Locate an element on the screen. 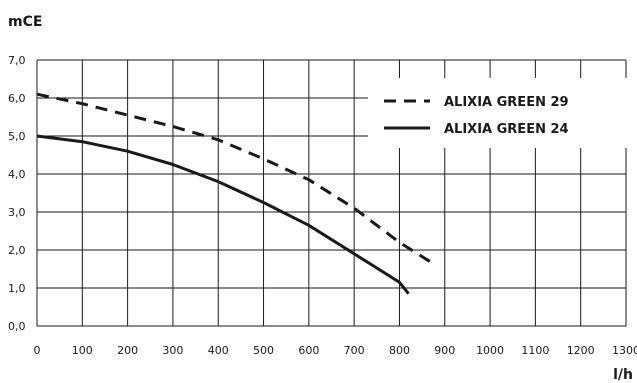 The image size is (637, 383). x-tick-label: 1200 is located at coordinates (581, 350).